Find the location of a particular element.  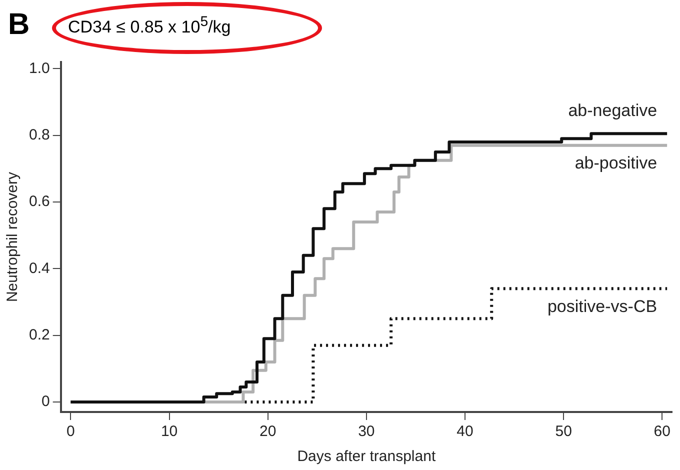

x-tick-label: 10 is located at coordinates (169, 431).